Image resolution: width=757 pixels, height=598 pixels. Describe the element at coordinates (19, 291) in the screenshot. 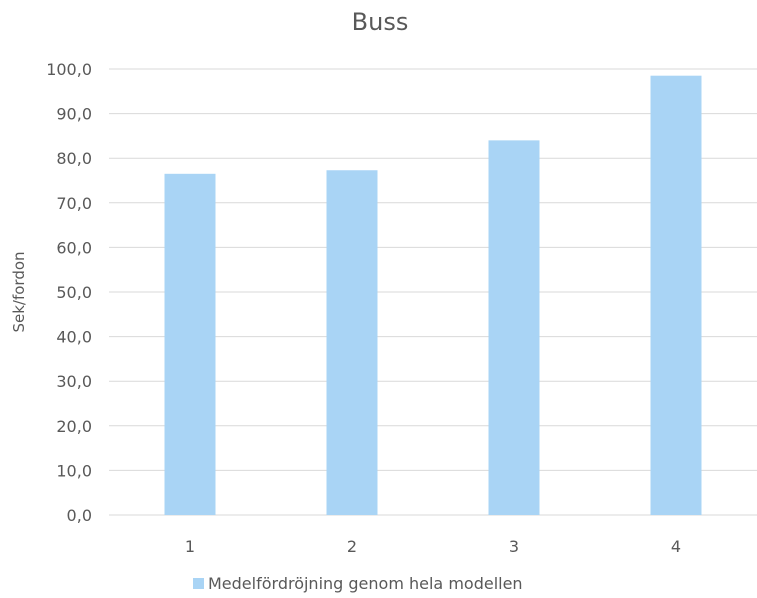

I see `y-axis-label: Sek/fordon` at that location.